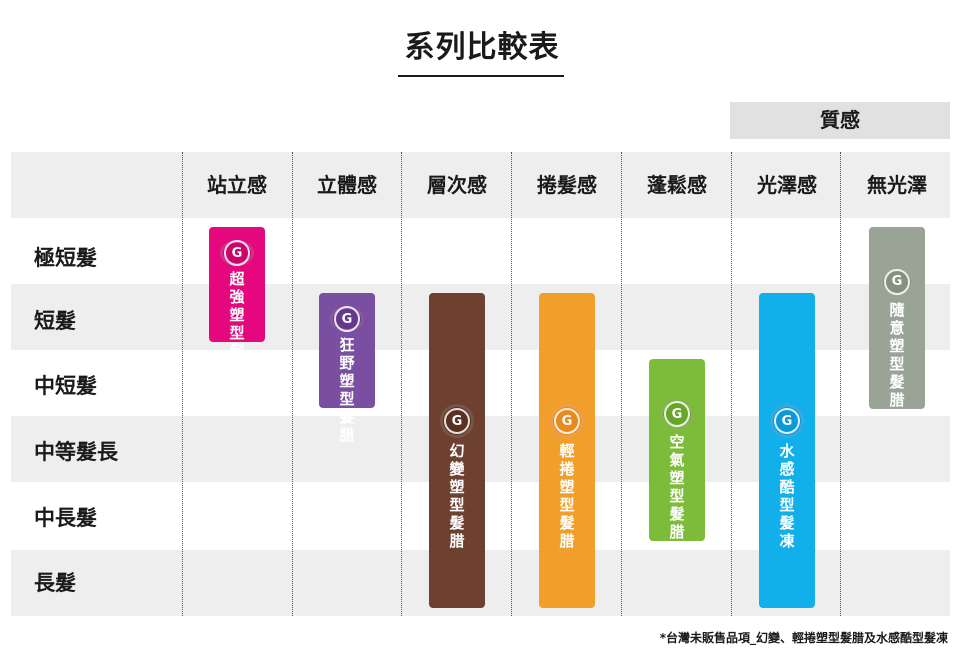 The height and width of the screenshot is (672, 960). What do you see at coordinates (897, 355) in the screenshot?
I see `product-name: 隨意塑型髮腊` at bounding box center [897, 355].